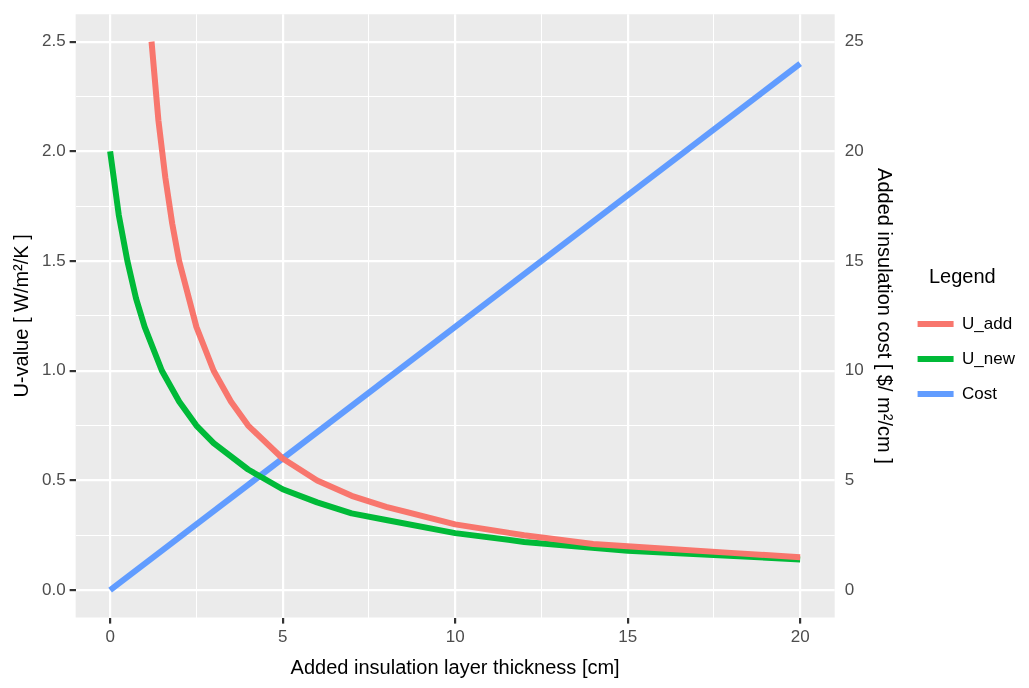 Image resolution: width=1029 pixels, height=688 pixels. I want to click on y2-tick-label: 5, so click(849, 480).